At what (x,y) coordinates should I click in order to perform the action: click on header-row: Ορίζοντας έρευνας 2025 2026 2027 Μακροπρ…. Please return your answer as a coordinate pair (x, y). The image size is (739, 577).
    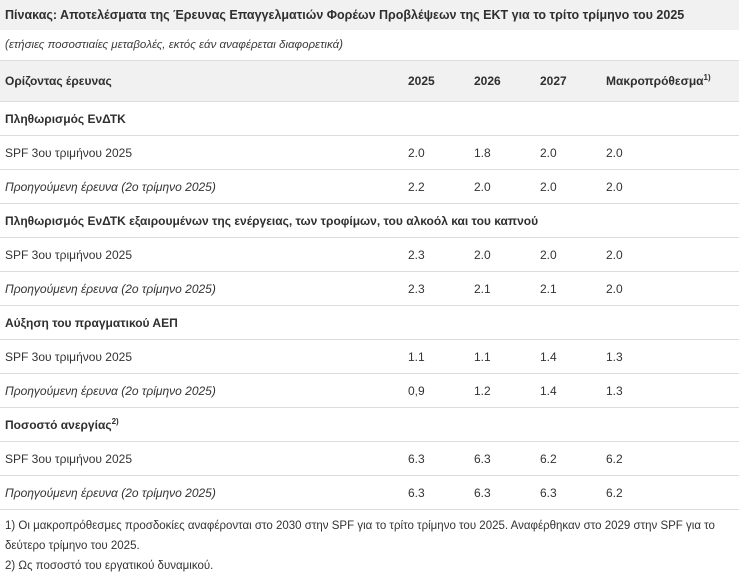
    Looking at the image, I should click on (369, 81).